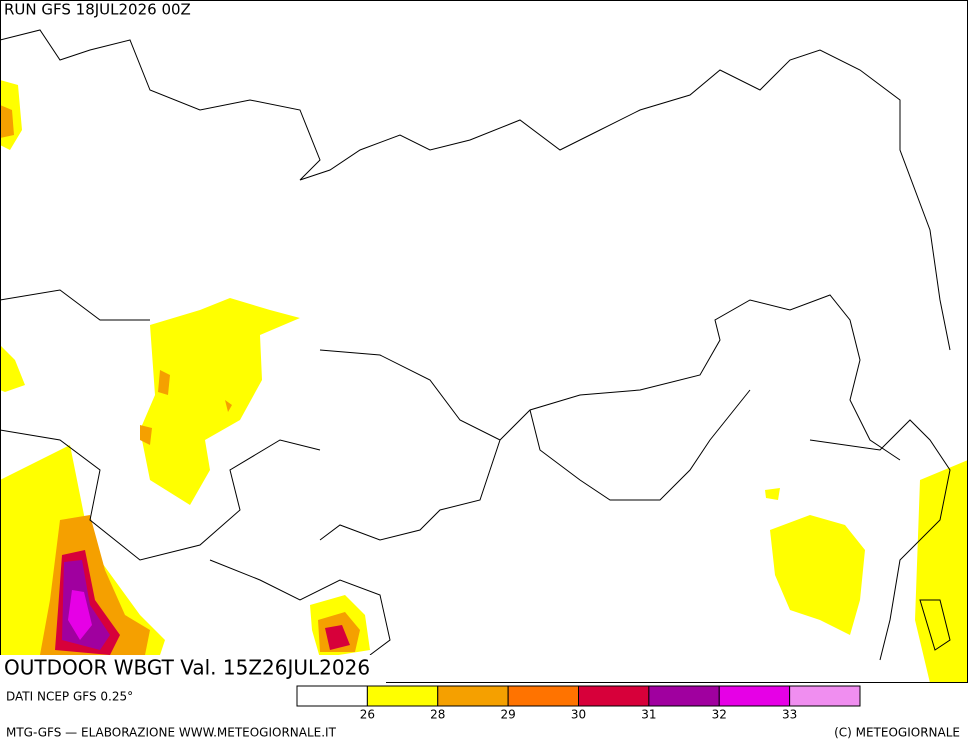  Describe the element at coordinates (507, 715) in the screenshot. I see `legend-tick-label: 29` at that location.